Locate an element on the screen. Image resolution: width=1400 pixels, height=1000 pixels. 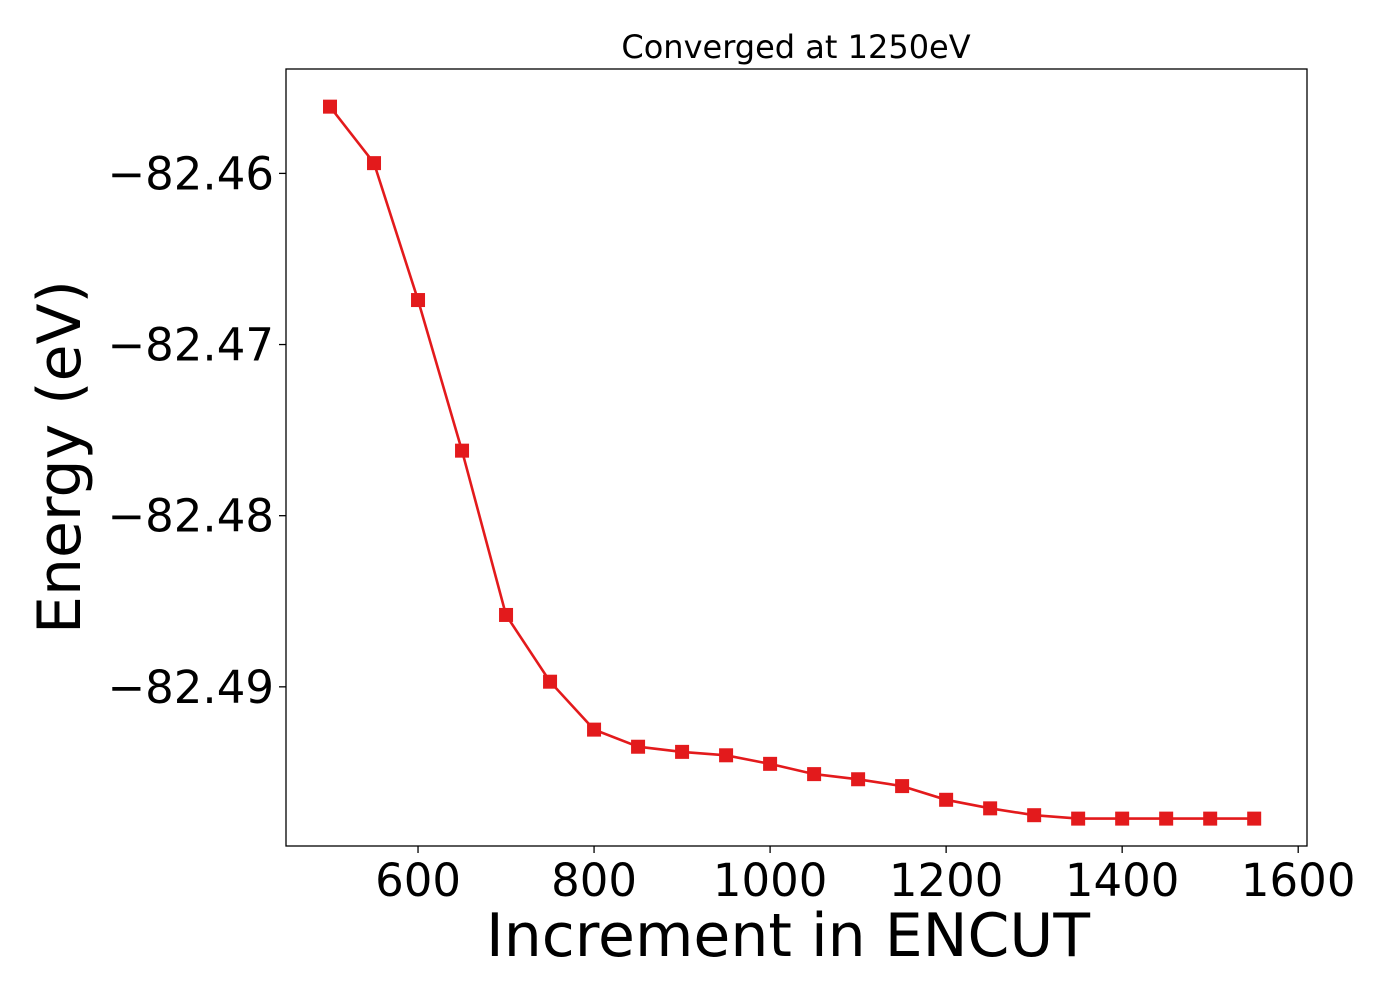
chart-title: Converged at 1250eV is located at coordinates (795, 47).